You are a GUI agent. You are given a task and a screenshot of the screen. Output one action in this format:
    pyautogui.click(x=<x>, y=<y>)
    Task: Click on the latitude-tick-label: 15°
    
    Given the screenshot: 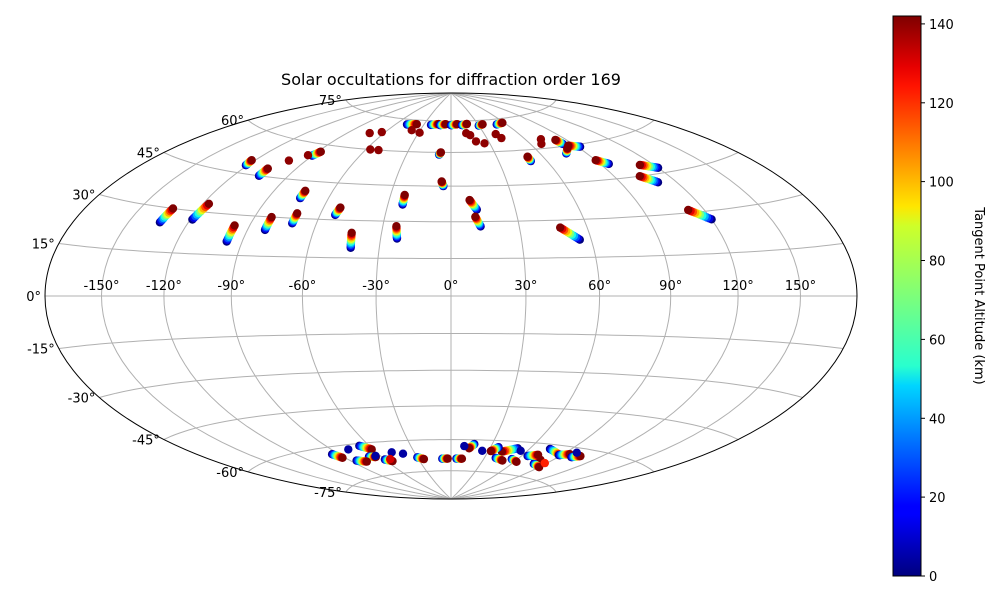 What is the action you would take?
    pyautogui.click(x=43, y=245)
    